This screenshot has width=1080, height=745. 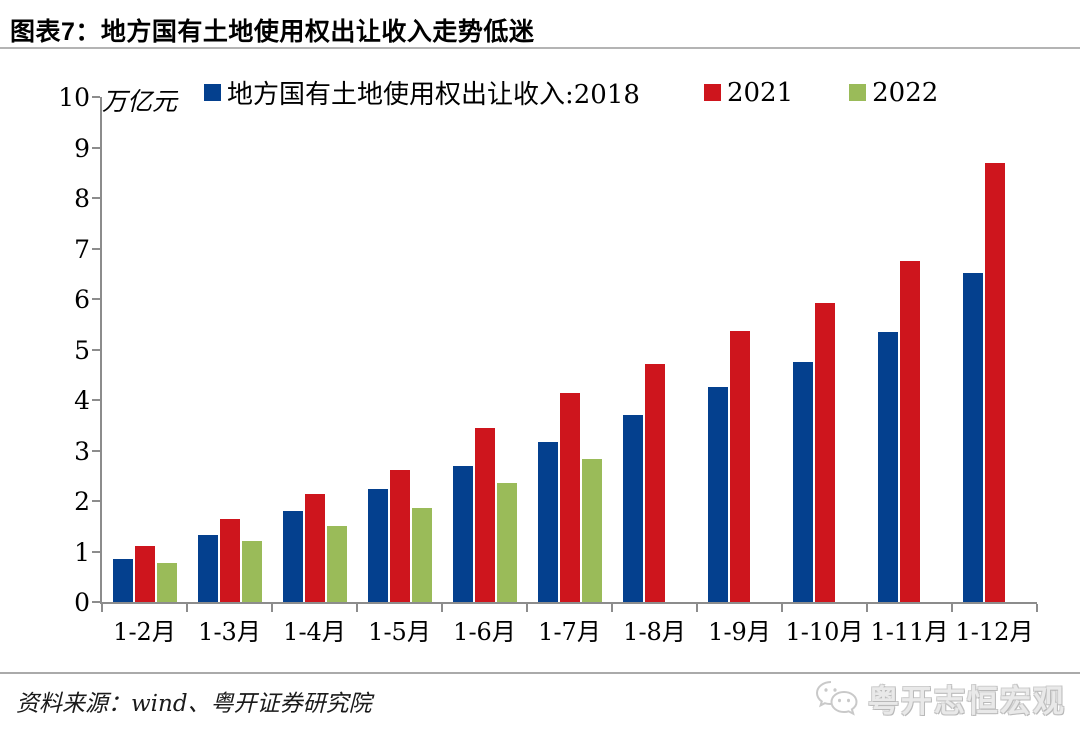 What do you see at coordinates (654, 632) in the screenshot?
I see `x-axis-label: 1-8月` at bounding box center [654, 632].